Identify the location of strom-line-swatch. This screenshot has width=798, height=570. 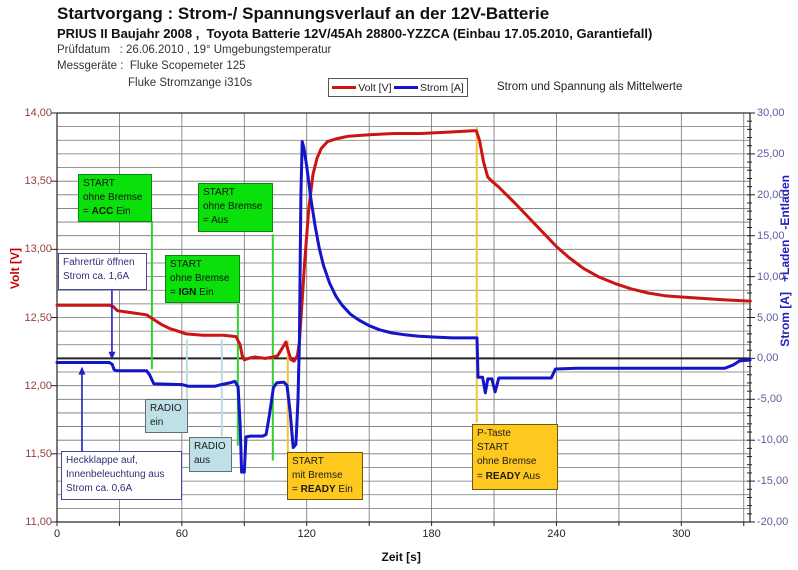
(405, 87).